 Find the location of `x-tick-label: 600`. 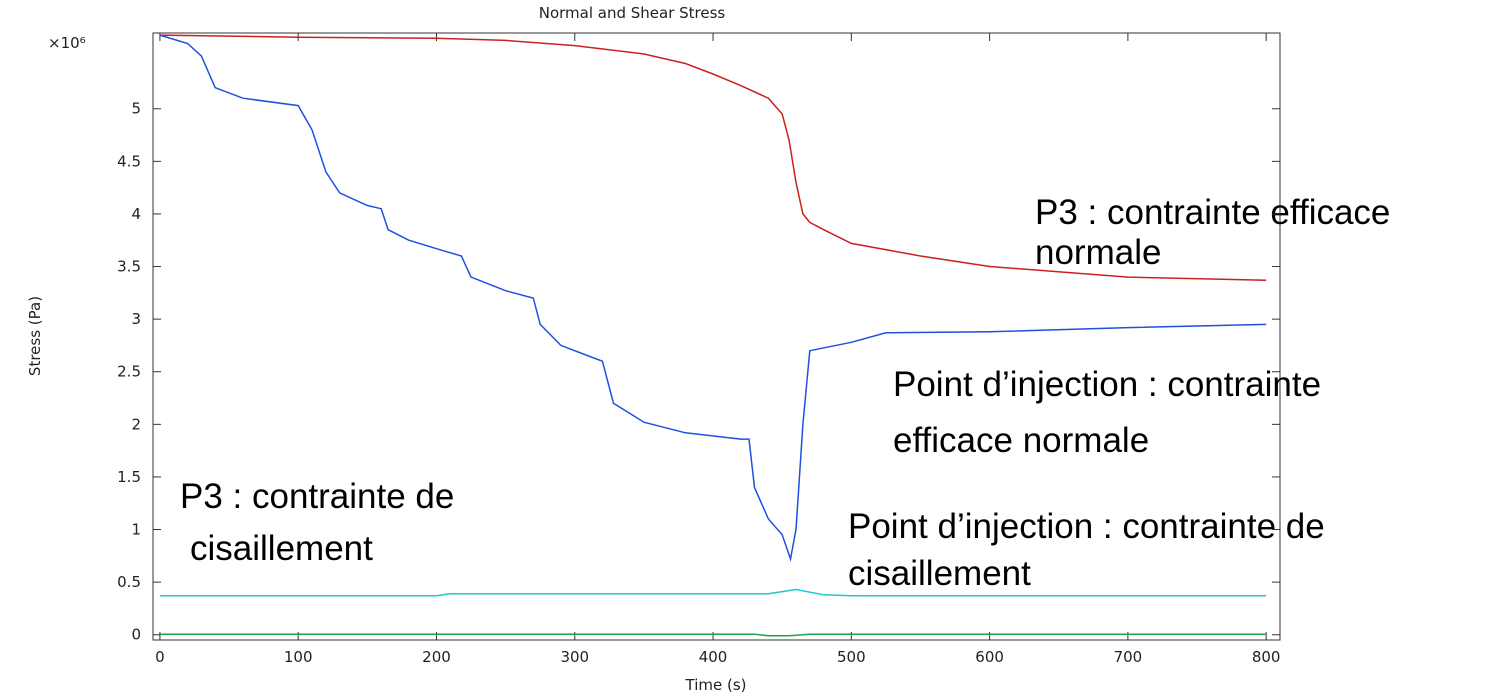

x-tick-label: 600 is located at coordinates (989, 657).